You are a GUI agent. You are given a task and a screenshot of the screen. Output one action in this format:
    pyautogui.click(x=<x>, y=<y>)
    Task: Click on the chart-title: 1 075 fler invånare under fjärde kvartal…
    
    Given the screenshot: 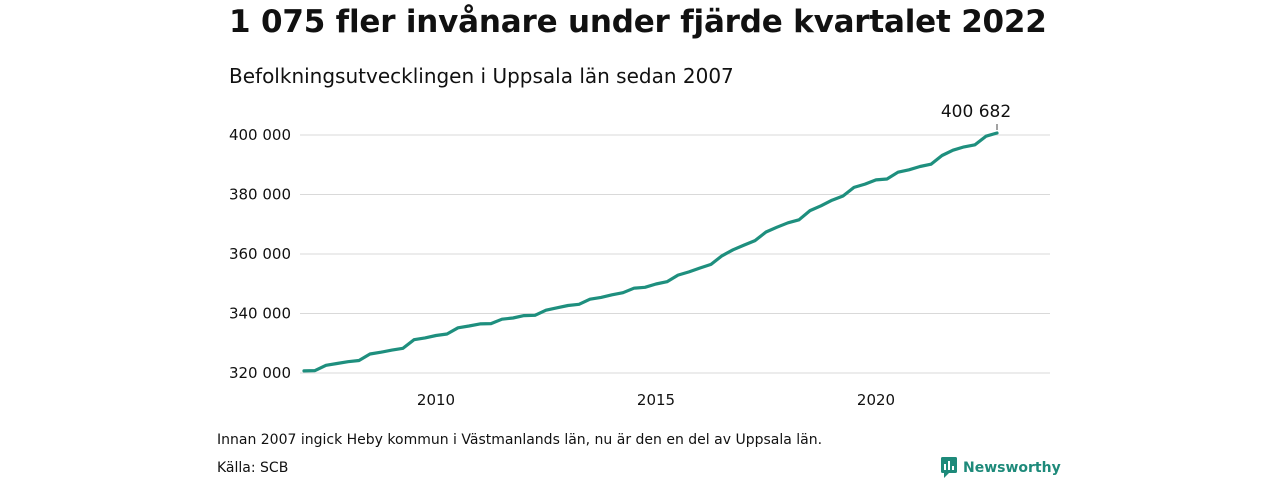 What is the action you would take?
    pyautogui.click(x=638, y=22)
    